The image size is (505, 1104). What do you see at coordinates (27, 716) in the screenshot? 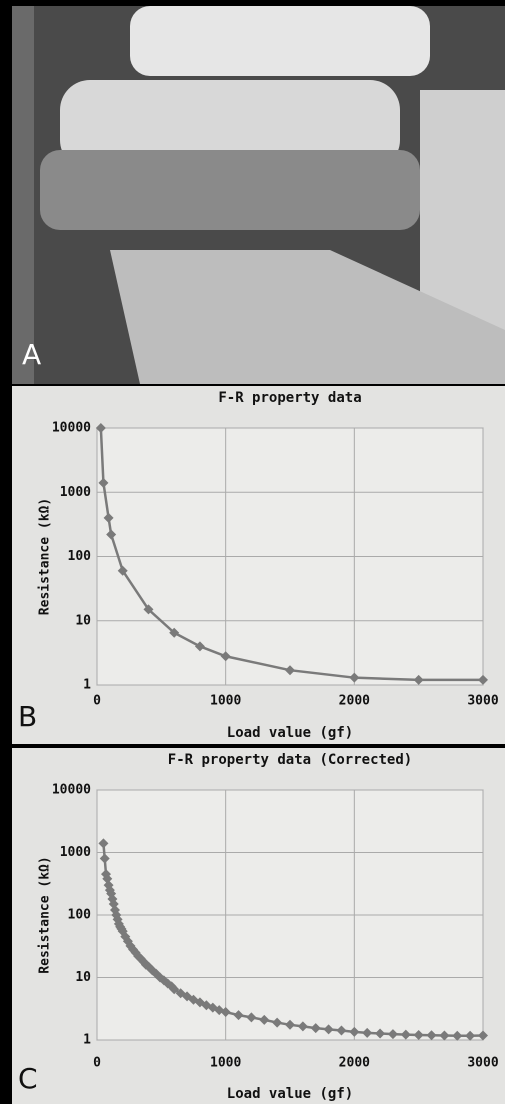
I see `panel-label: B` at bounding box center [27, 716].